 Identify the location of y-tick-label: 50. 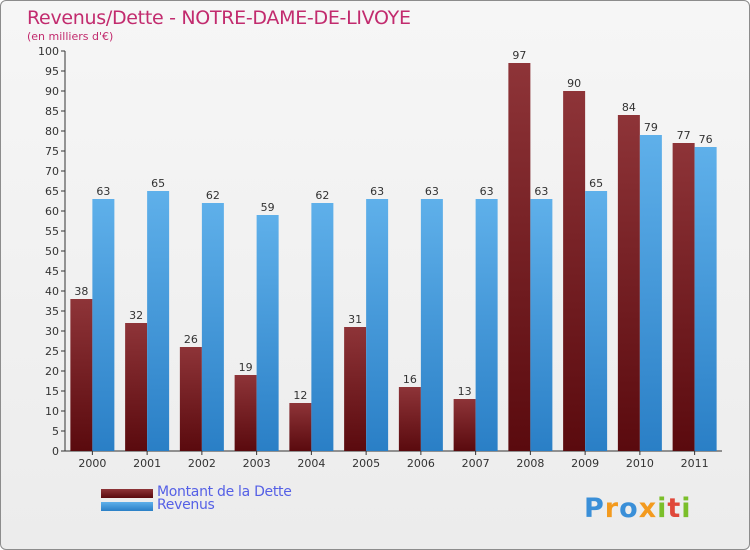
(52, 251).